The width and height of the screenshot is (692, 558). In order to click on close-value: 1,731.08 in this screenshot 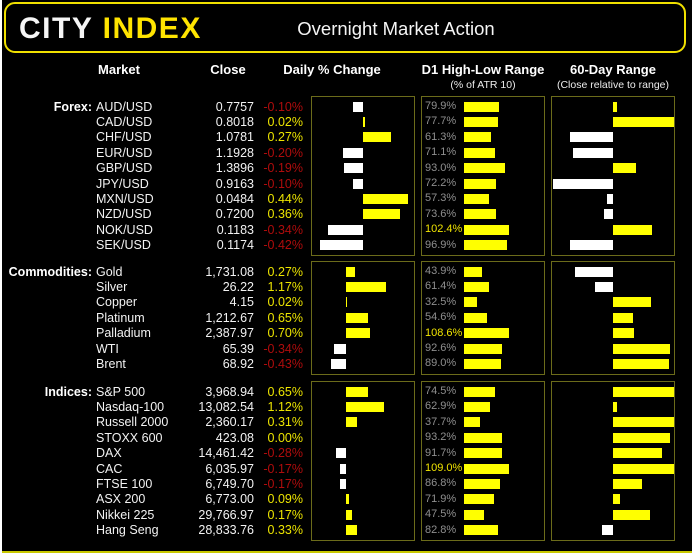, I will do `click(229, 271)`.